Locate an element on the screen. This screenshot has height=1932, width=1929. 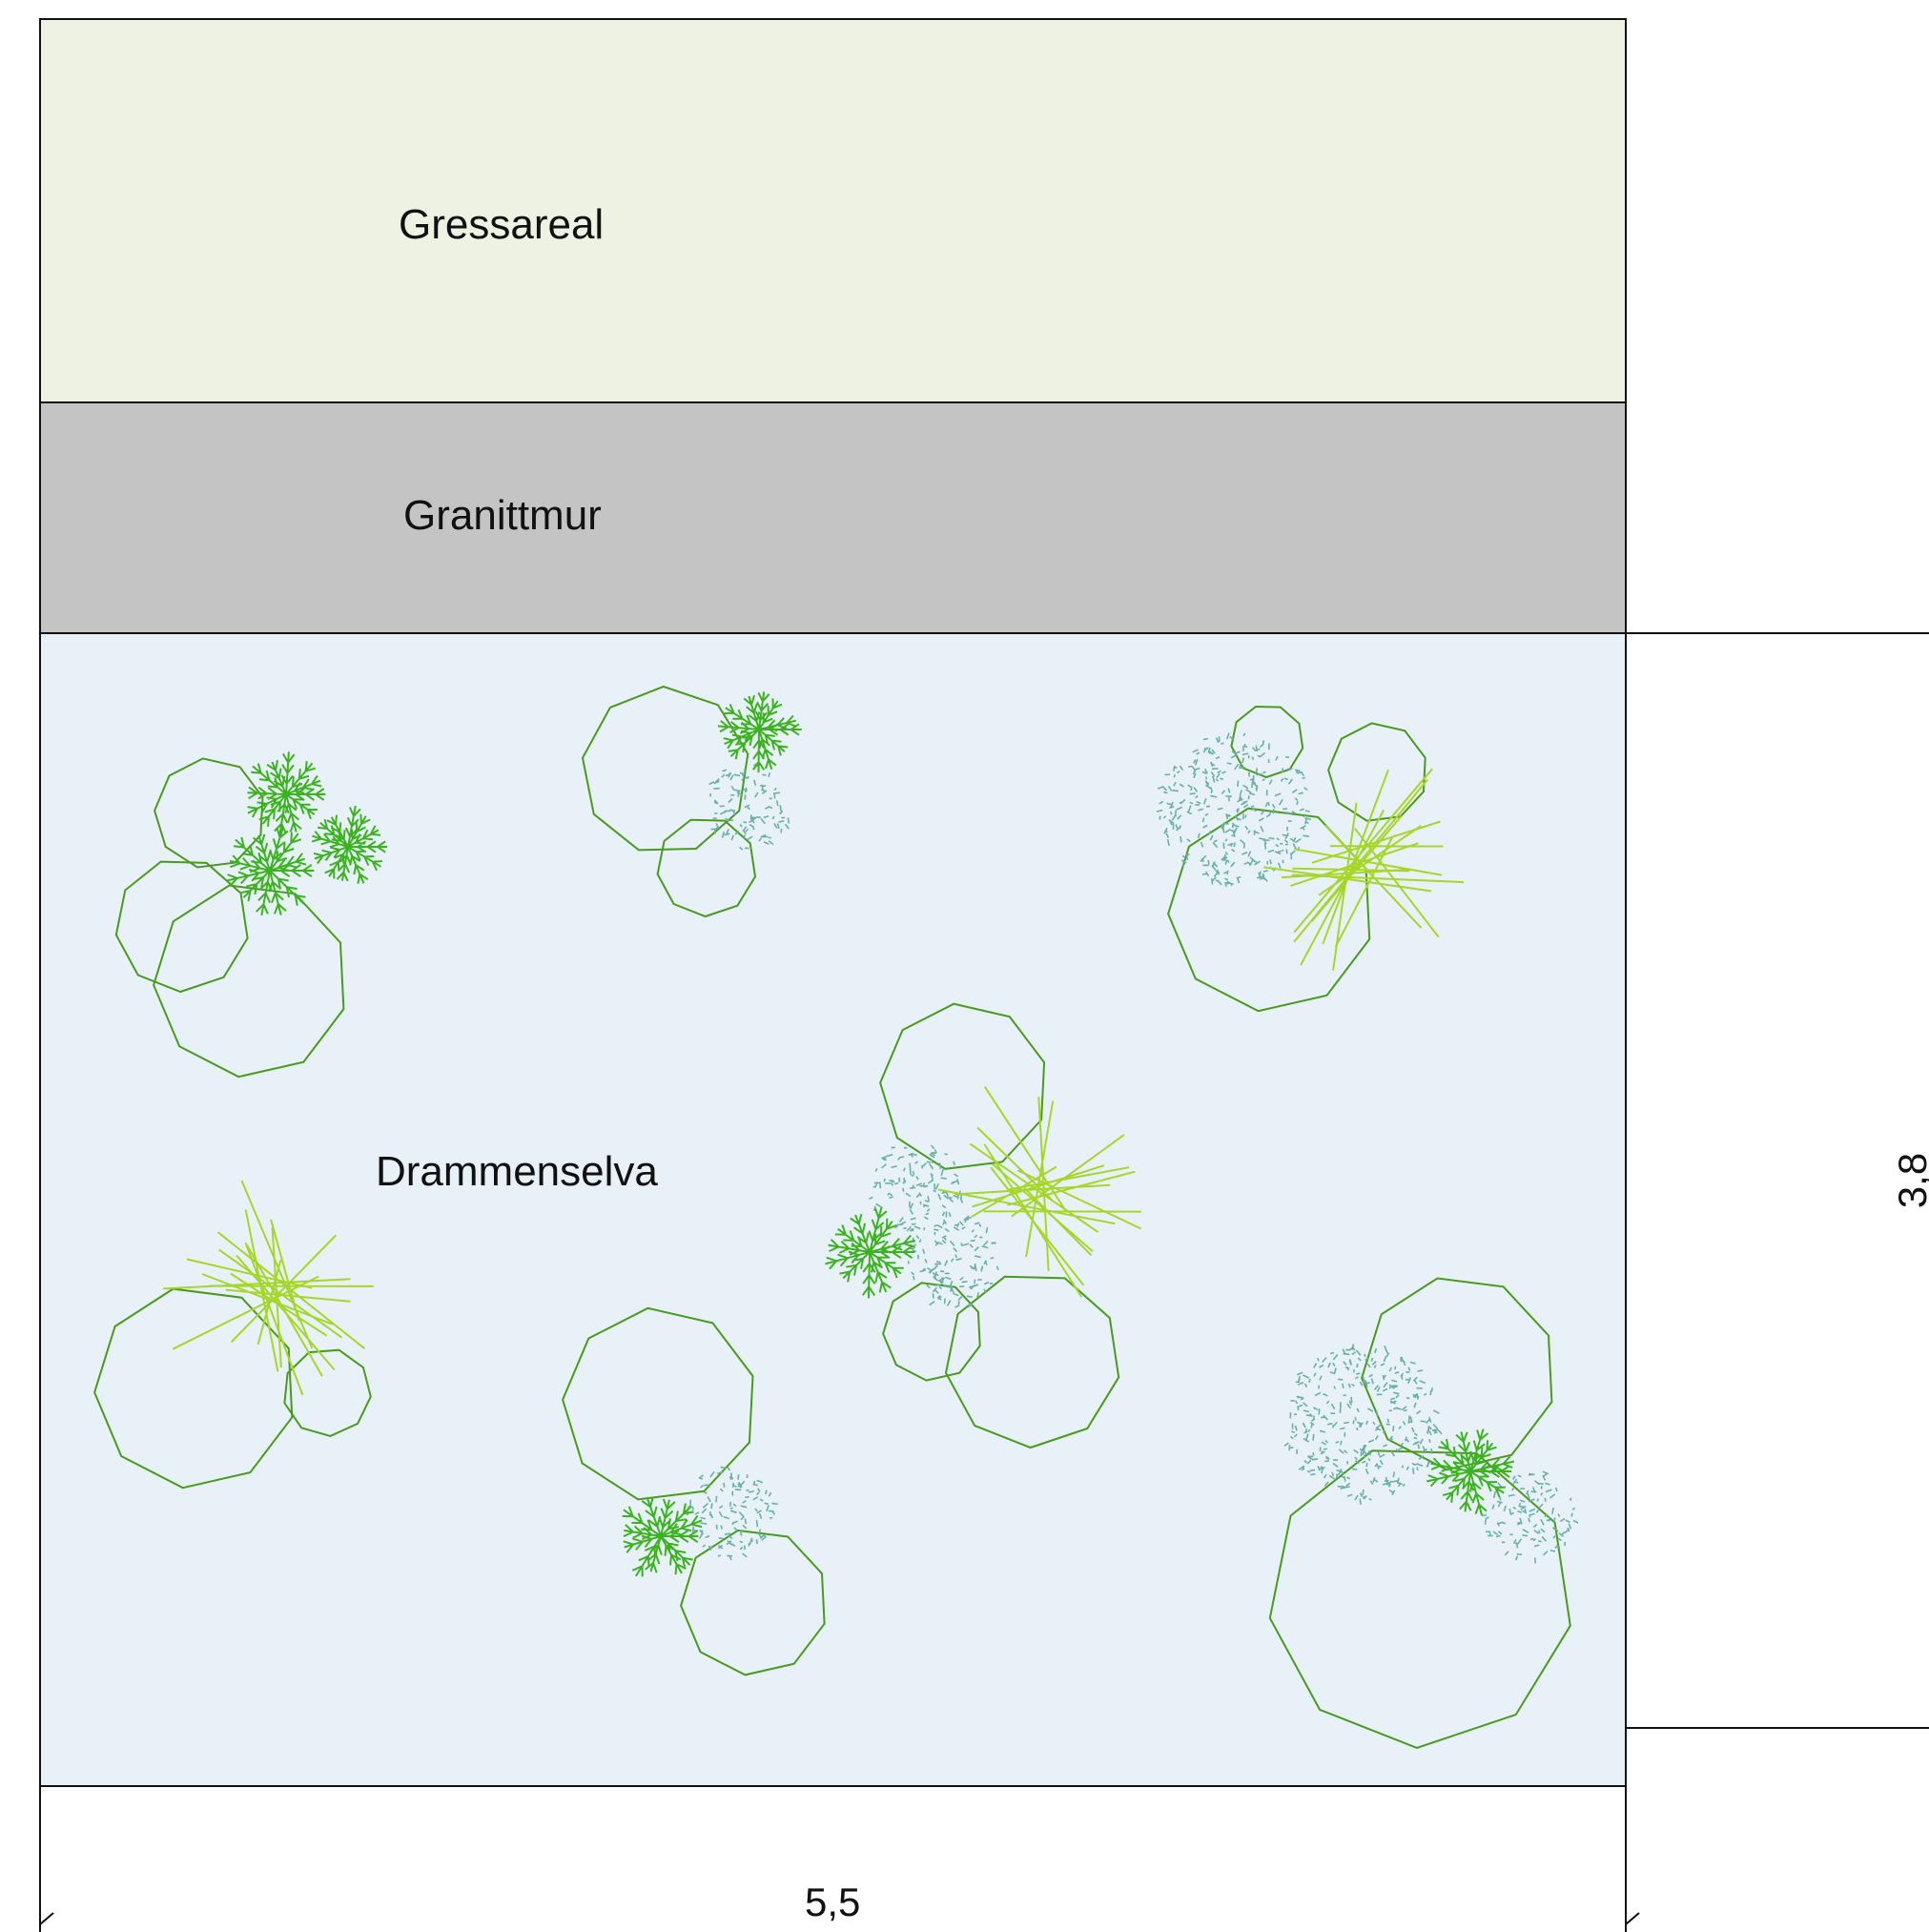
dimension-tick-right is located at coordinates (1632, 1918).